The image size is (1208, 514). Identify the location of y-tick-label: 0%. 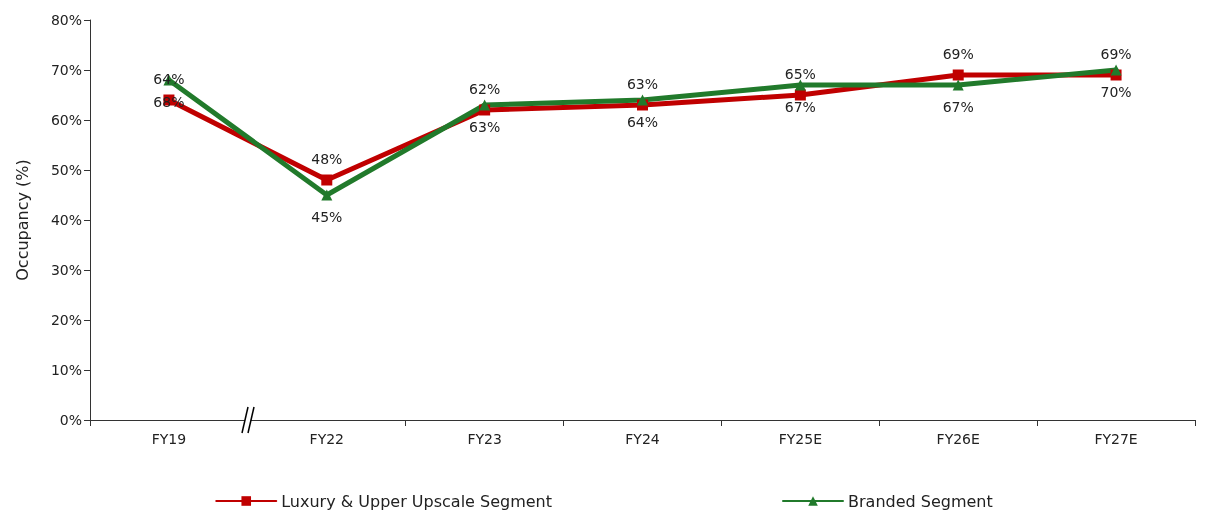
(70, 420).